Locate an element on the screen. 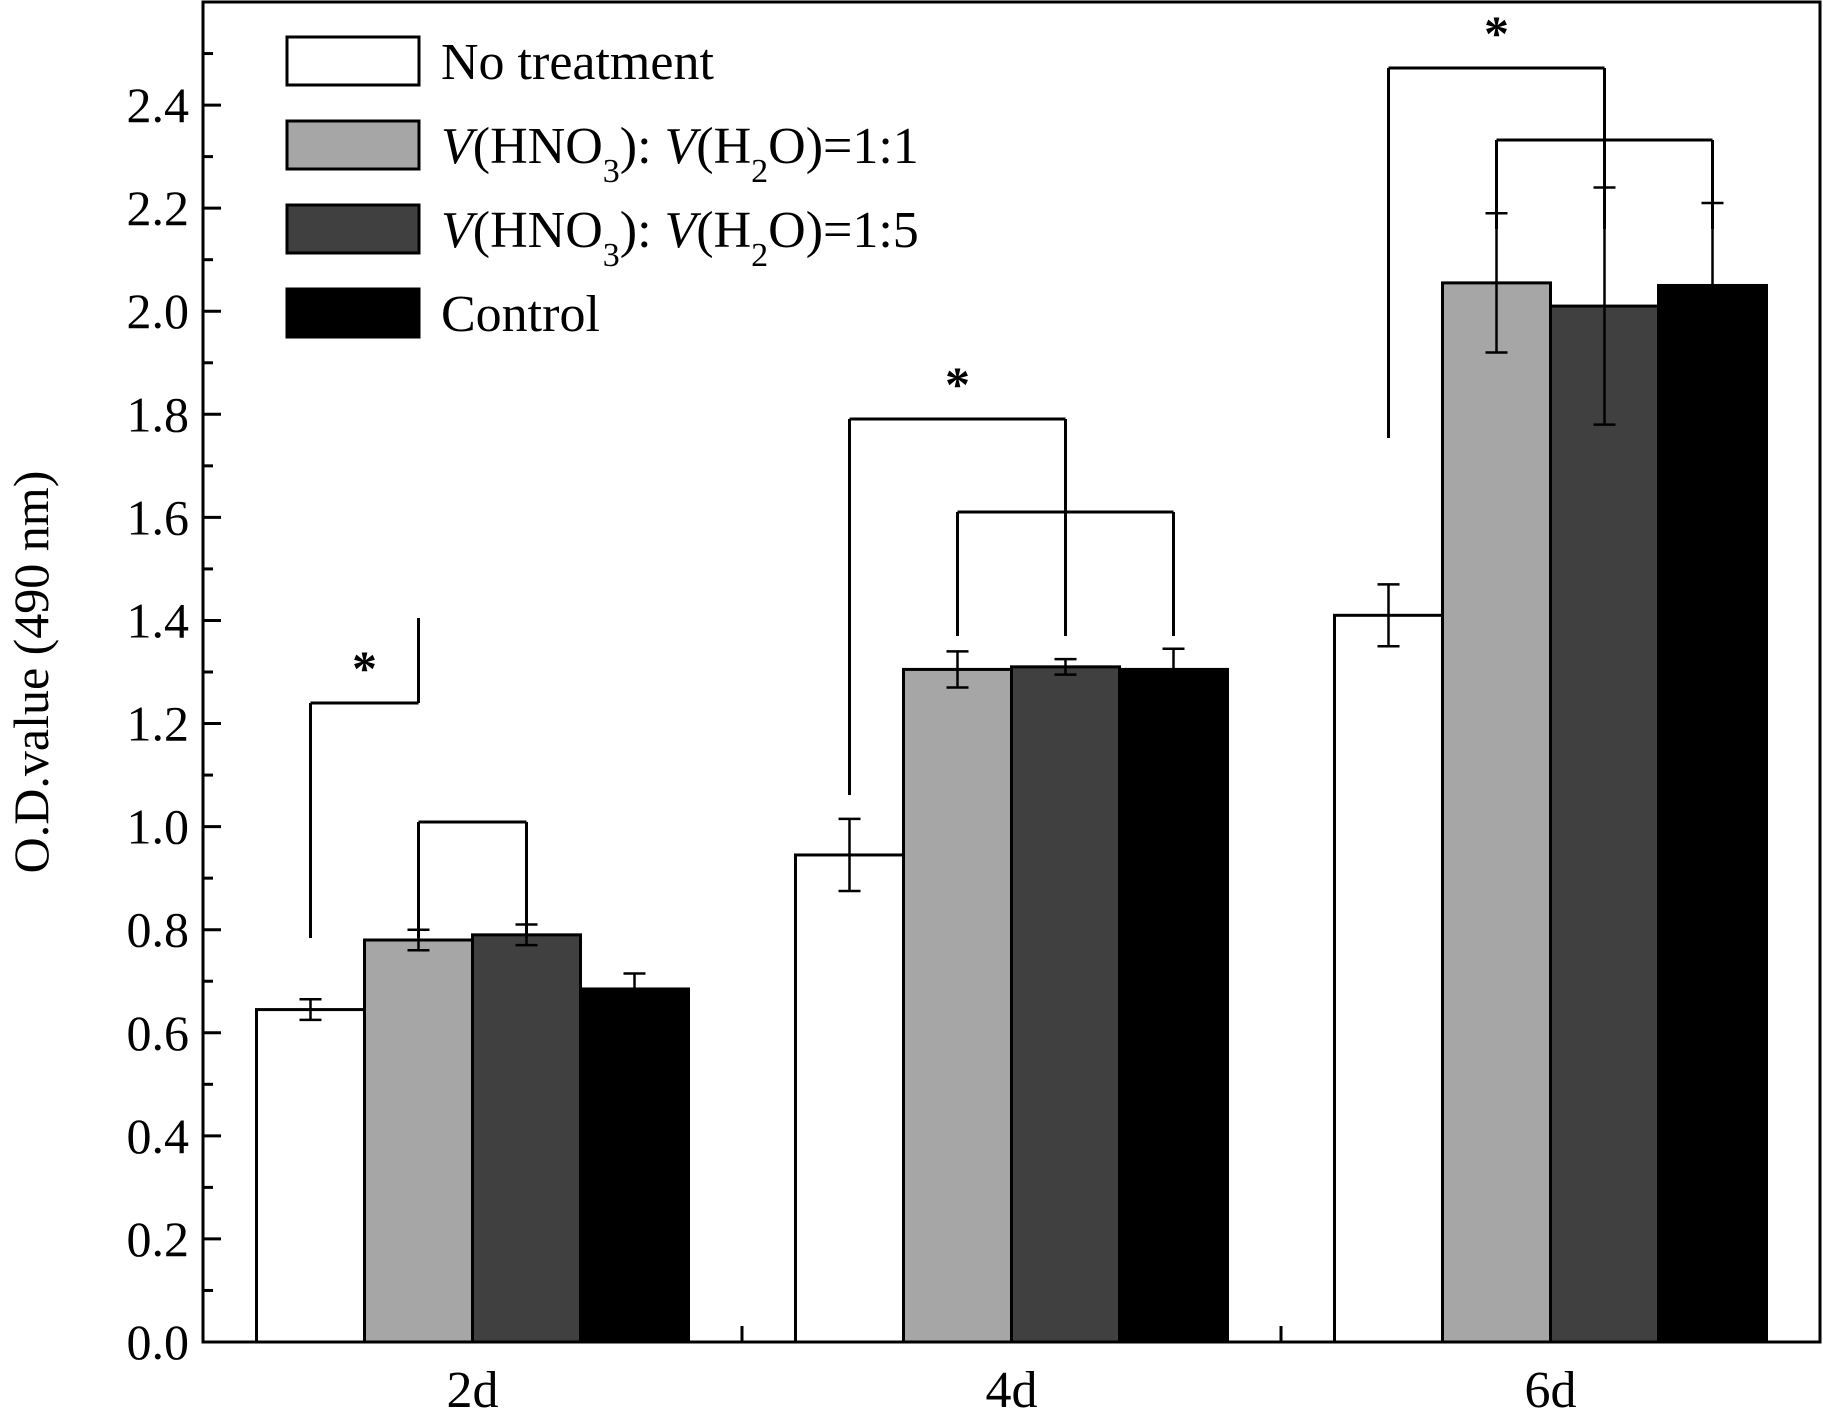 This screenshot has width=1823, height=1419. y-tick-label: 1.0 is located at coordinates (158, 827).